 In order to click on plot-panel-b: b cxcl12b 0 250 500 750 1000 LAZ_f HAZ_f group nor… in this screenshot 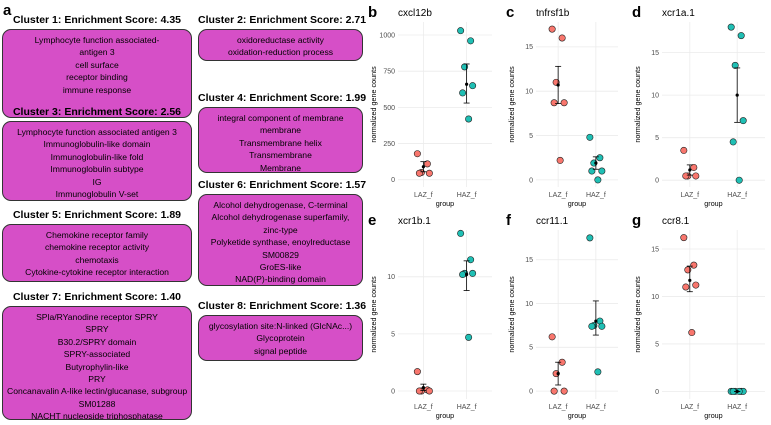, I will do `click(432, 106)`.